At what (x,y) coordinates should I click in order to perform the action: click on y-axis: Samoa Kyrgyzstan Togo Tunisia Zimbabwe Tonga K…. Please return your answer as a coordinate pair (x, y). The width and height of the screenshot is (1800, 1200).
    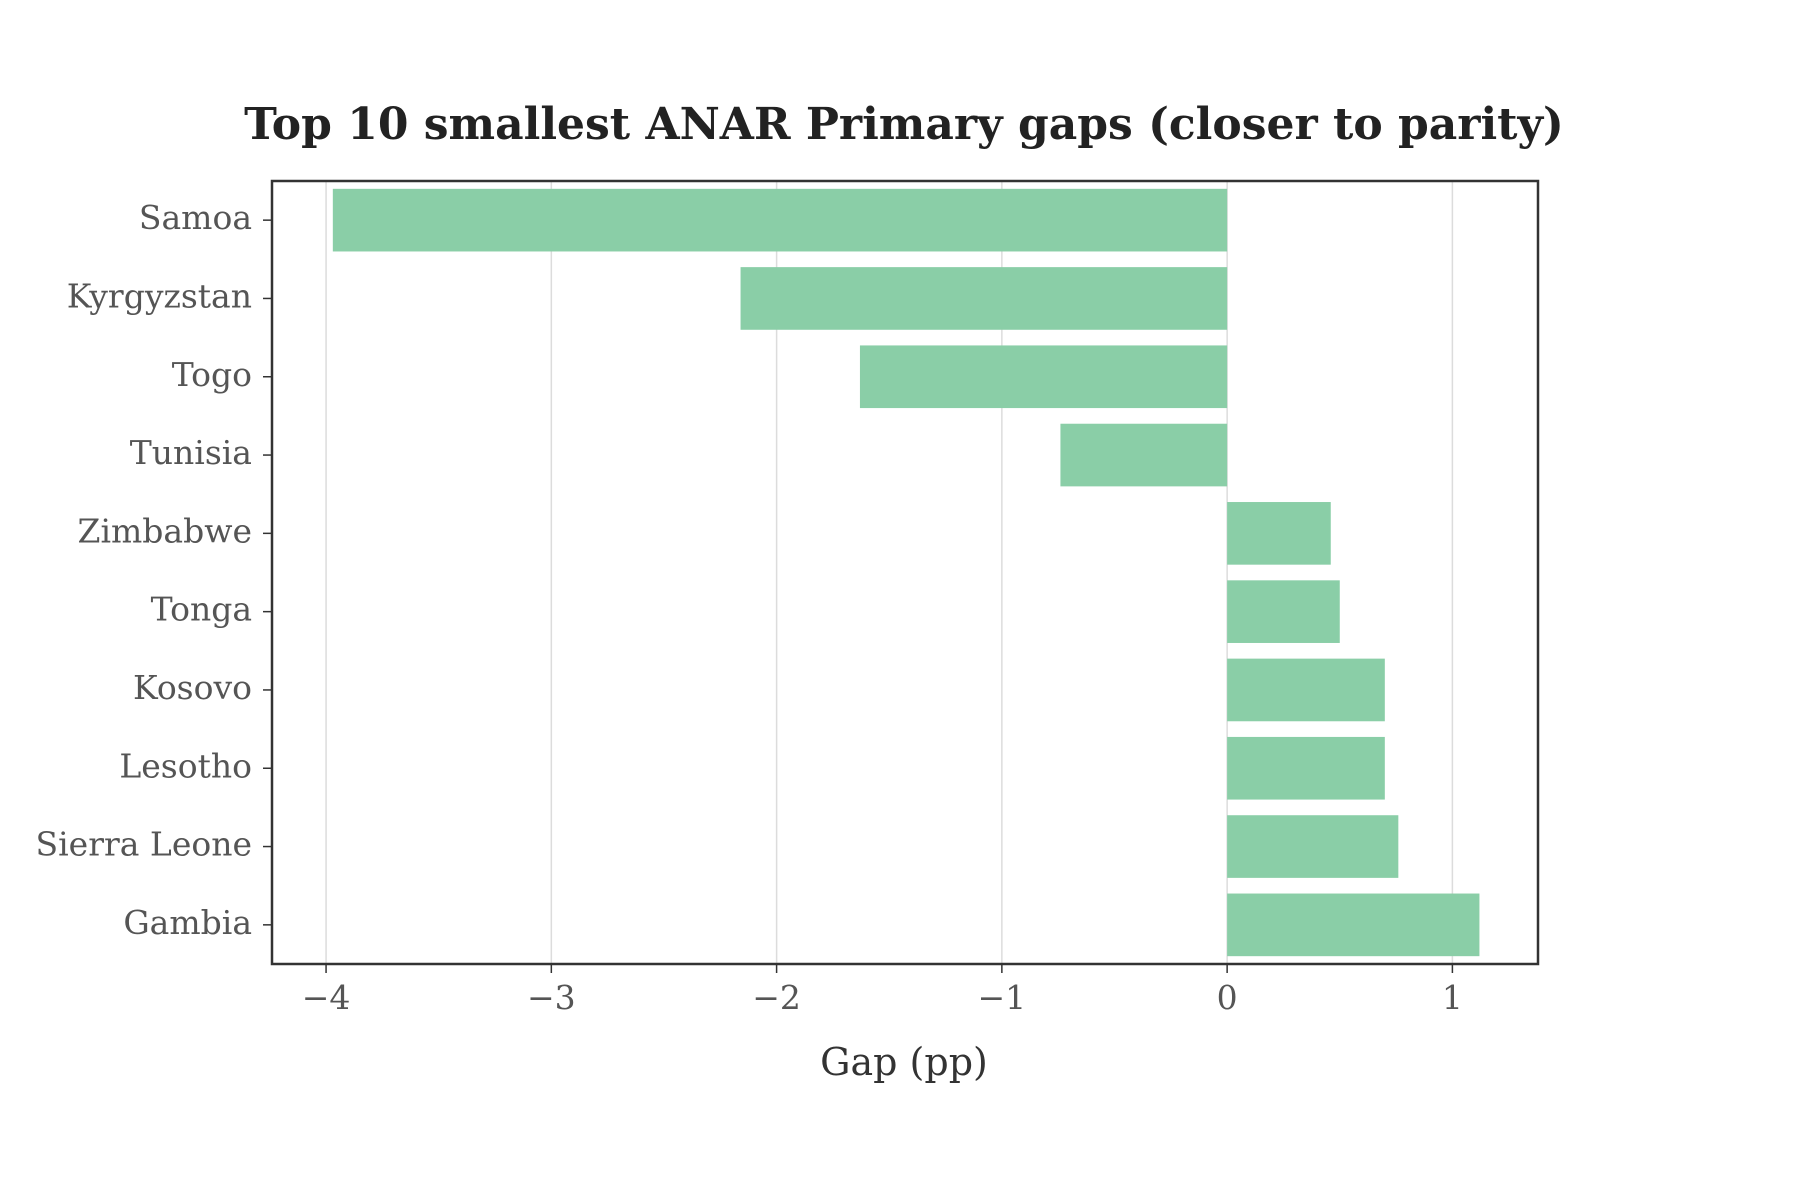
    Looking at the image, I should click on (154, 570).